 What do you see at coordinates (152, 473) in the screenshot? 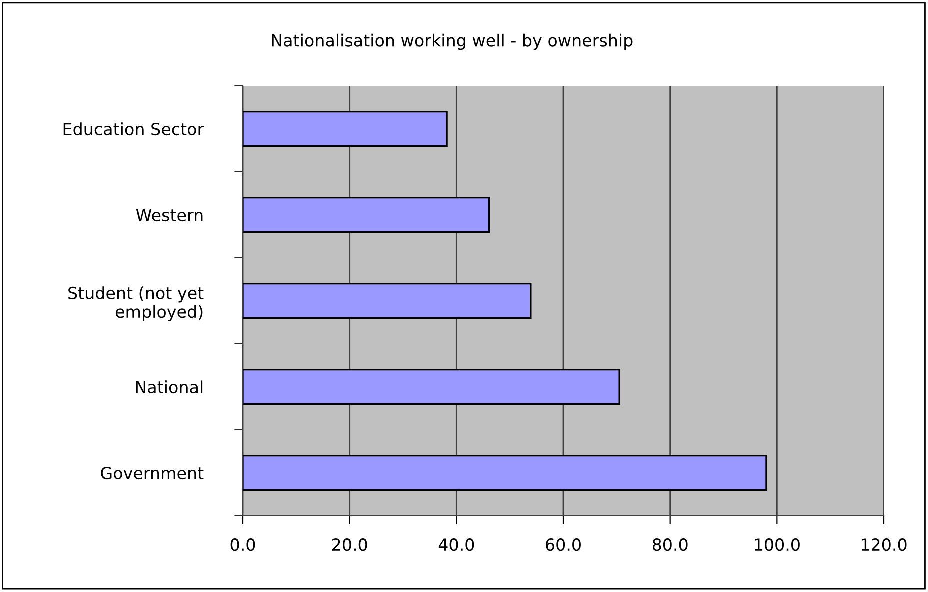
I see `y-tick-label: Government` at bounding box center [152, 473].